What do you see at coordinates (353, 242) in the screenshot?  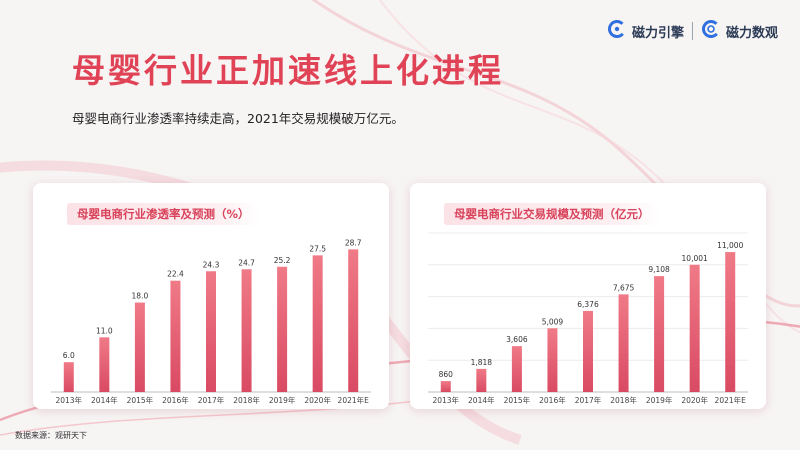 I see `value-label: 28.7` at bounding box center [353, 242].